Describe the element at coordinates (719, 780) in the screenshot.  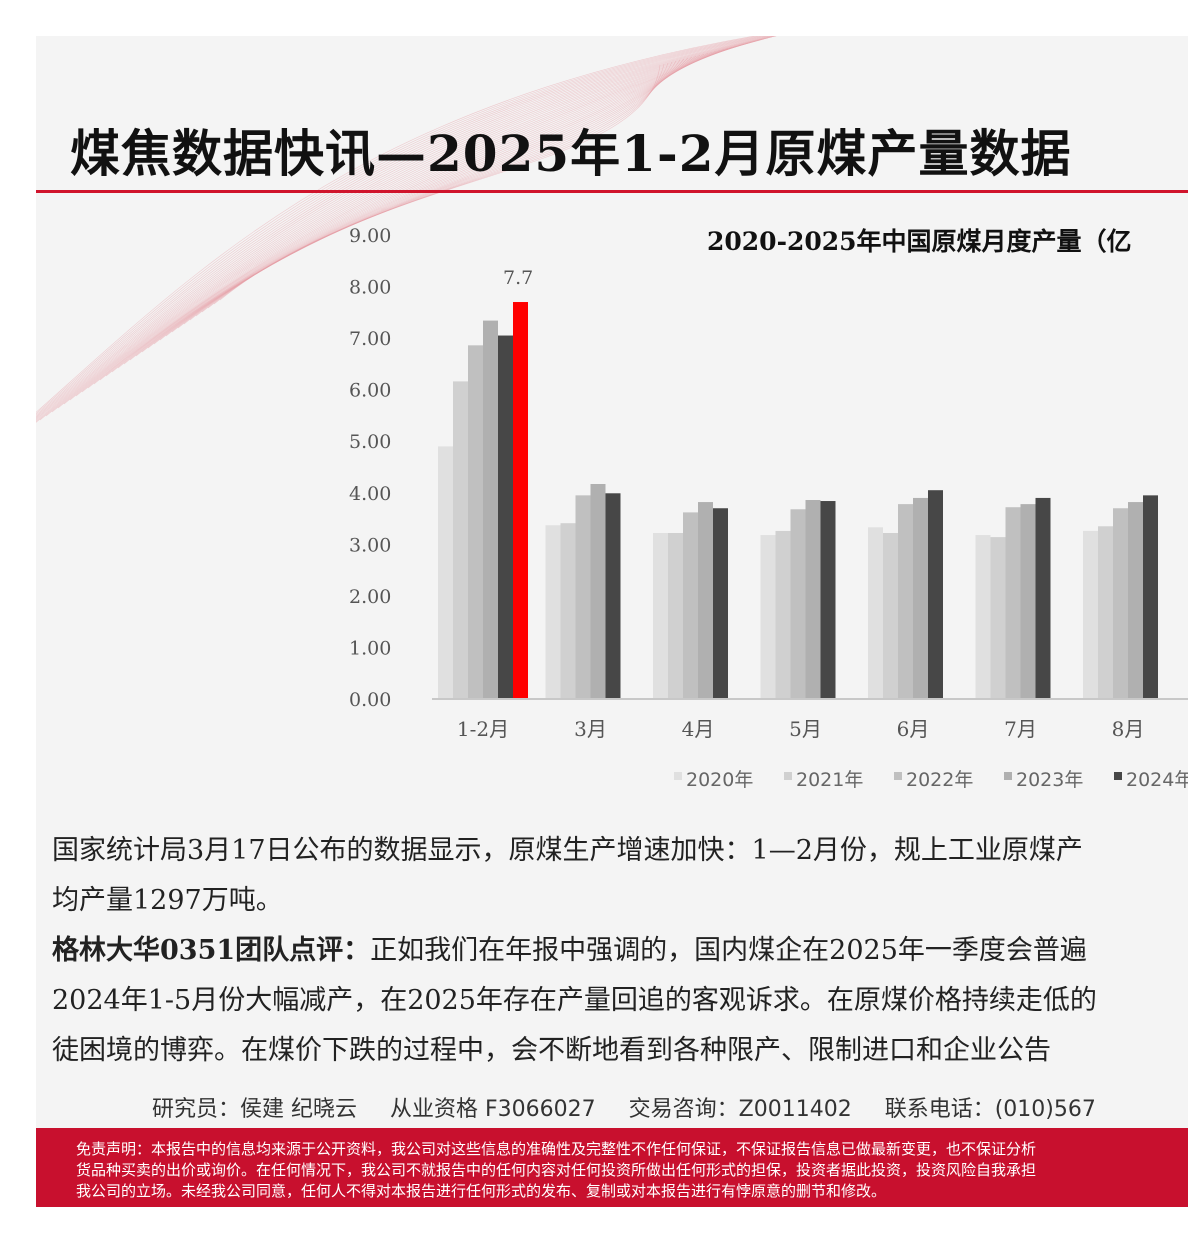
I see `legend-label: 2020年` at that location.